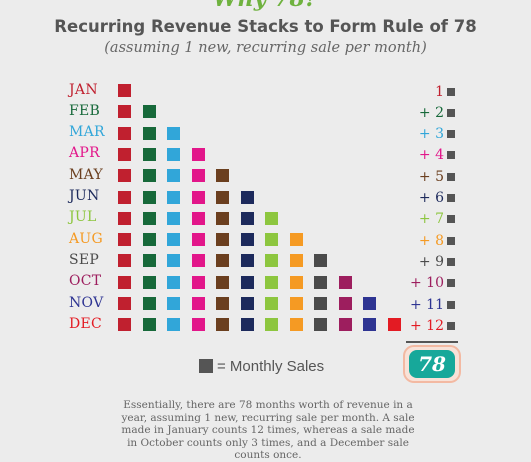 The height and width of the screenshot is (462, 531). I want to click on legend-swatch-icon, so click(206, 366).